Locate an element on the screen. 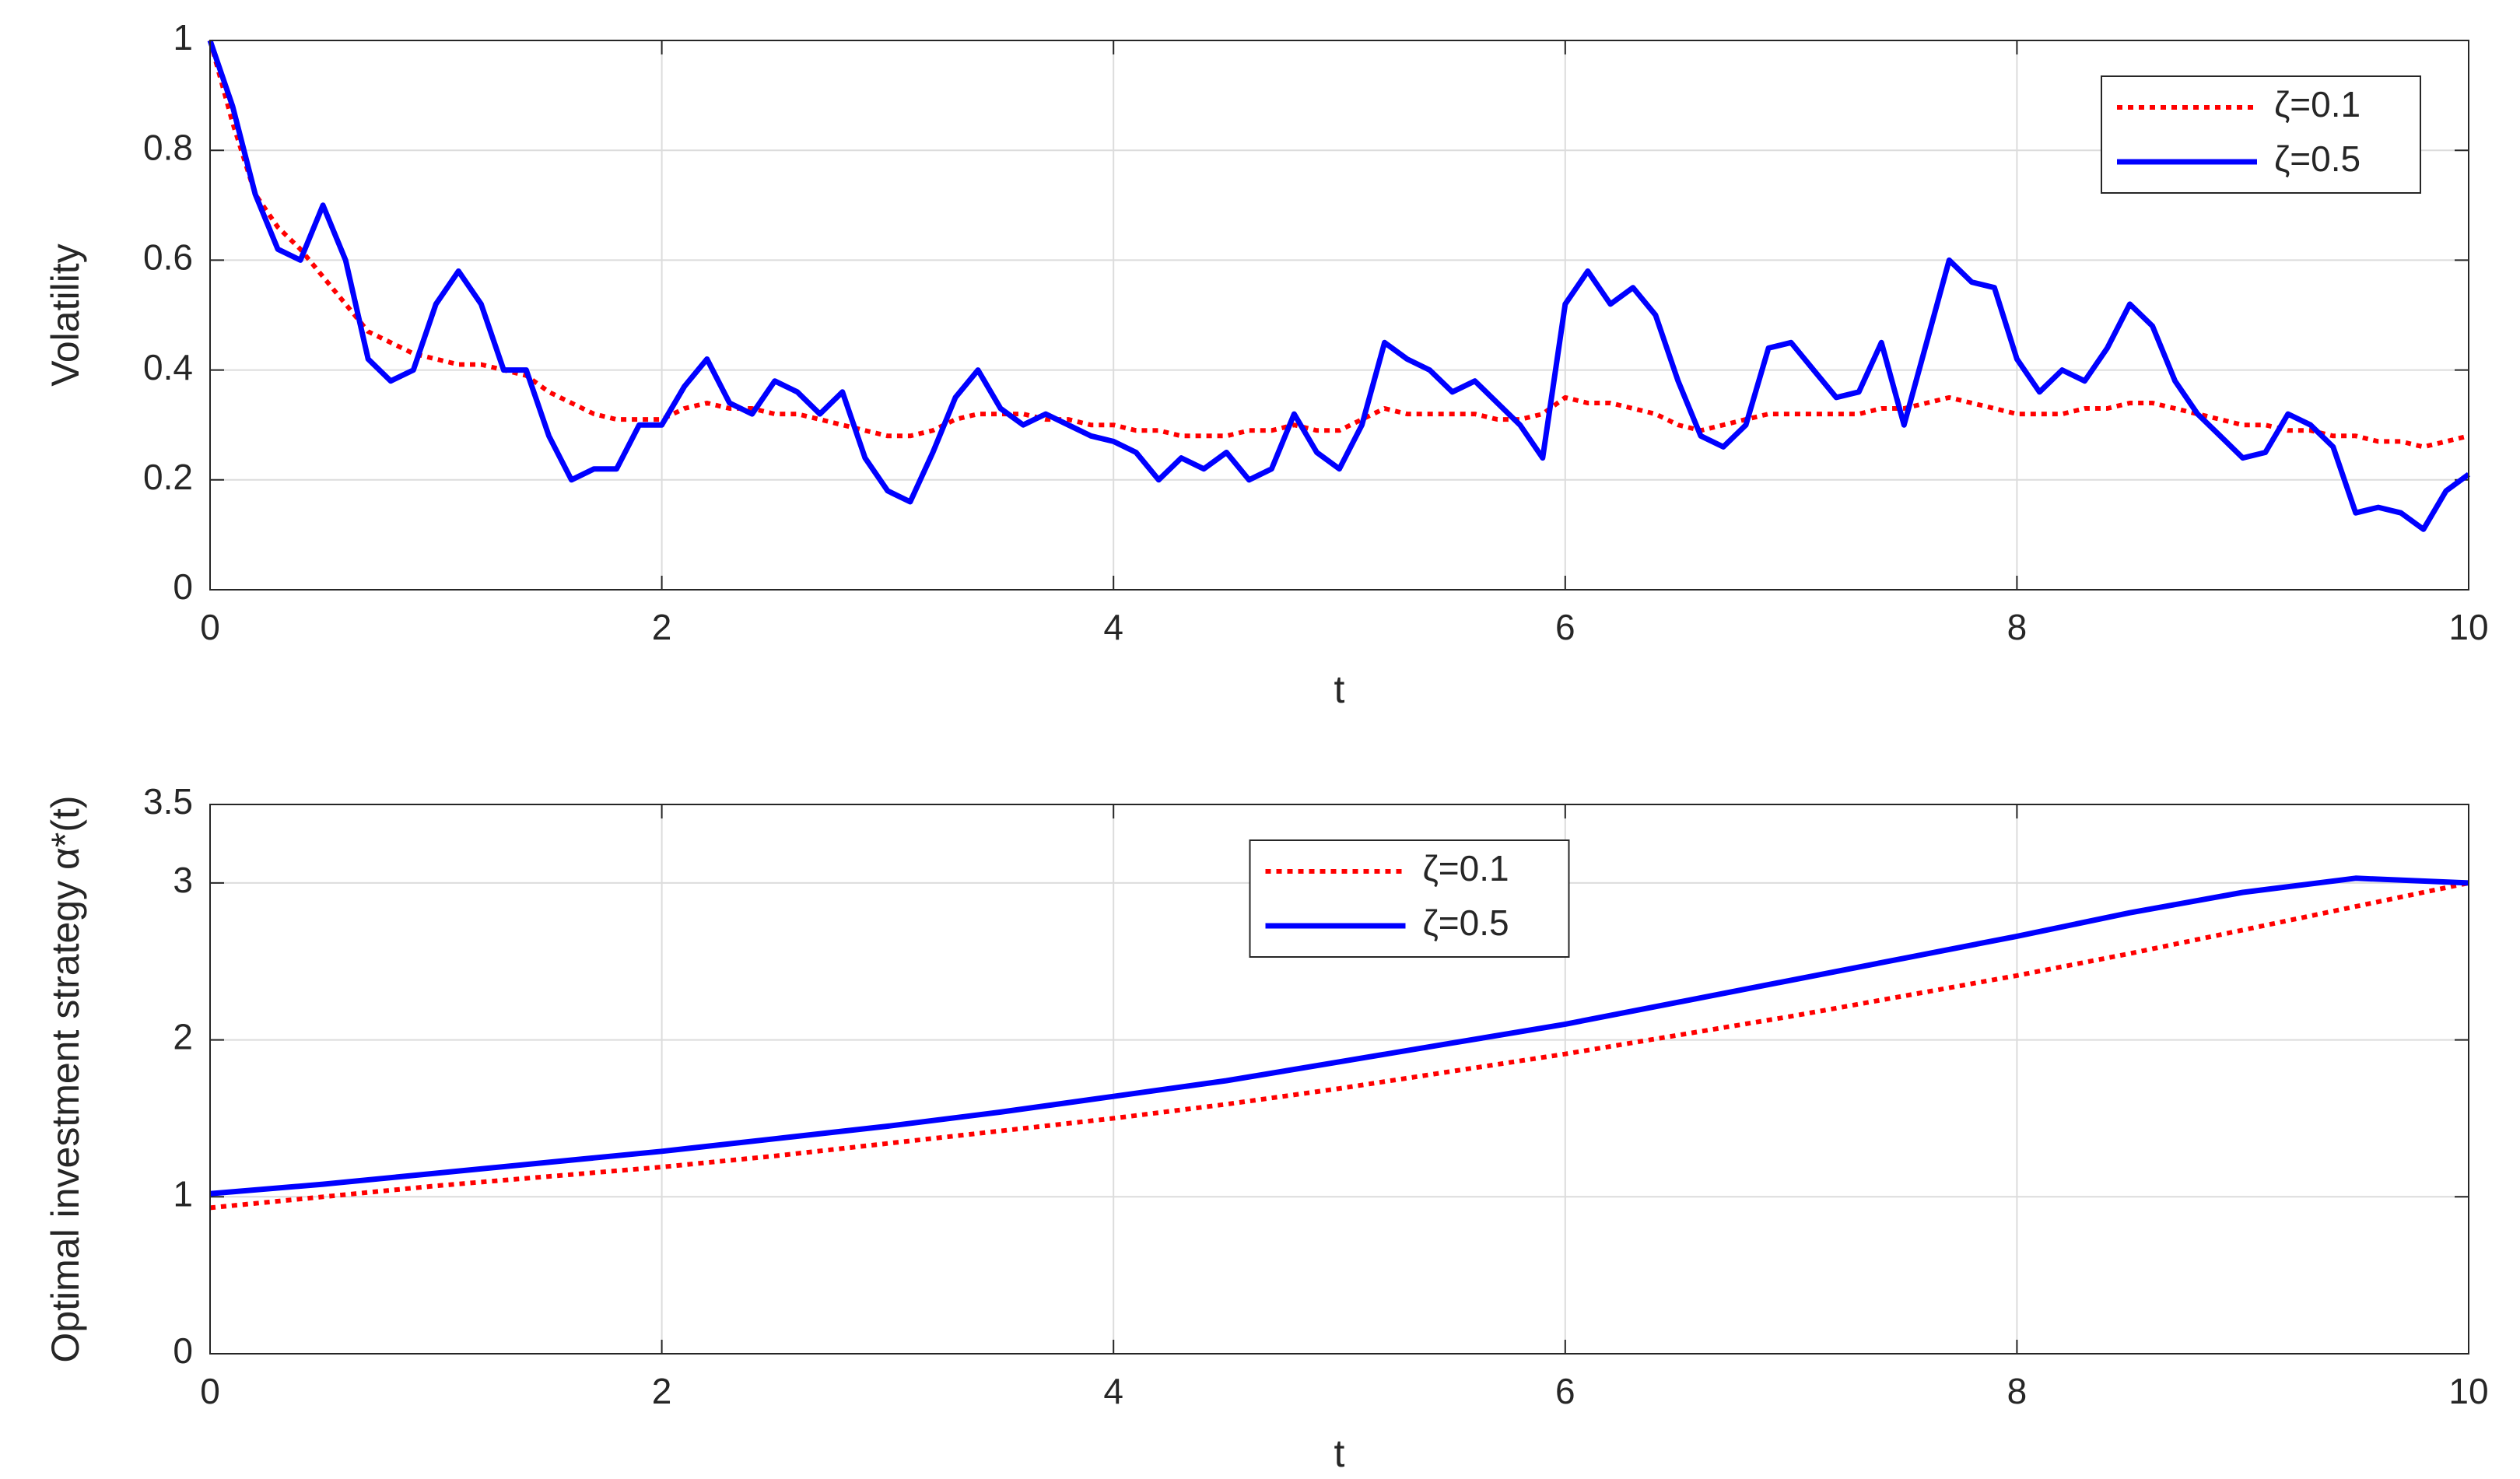  y-tick-label: 2 is located at coordinates (183, 1037).